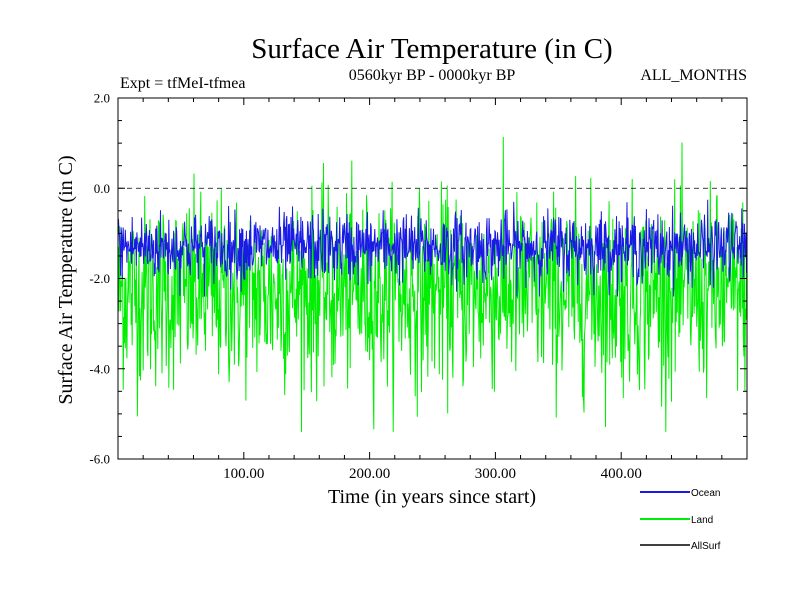  I want to click on legend-item-land: Land, so click(676, 520).